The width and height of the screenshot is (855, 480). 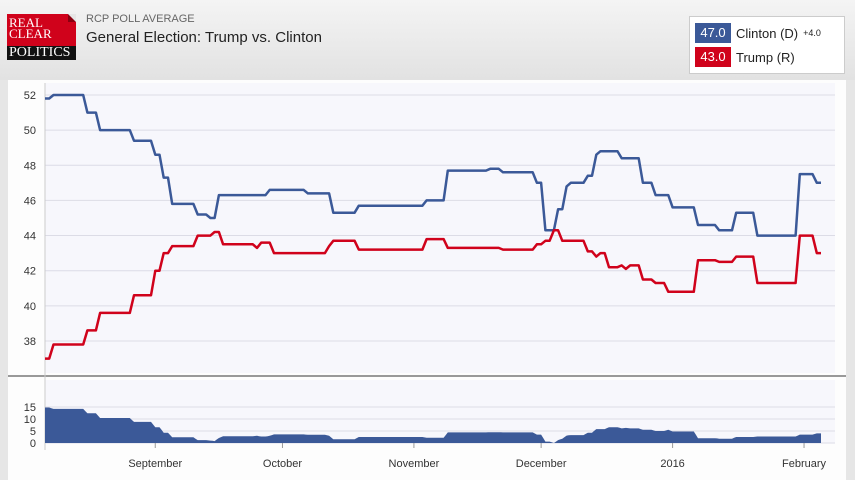 I want to click on y-tick-label: 40, so click(x=30, y=307).